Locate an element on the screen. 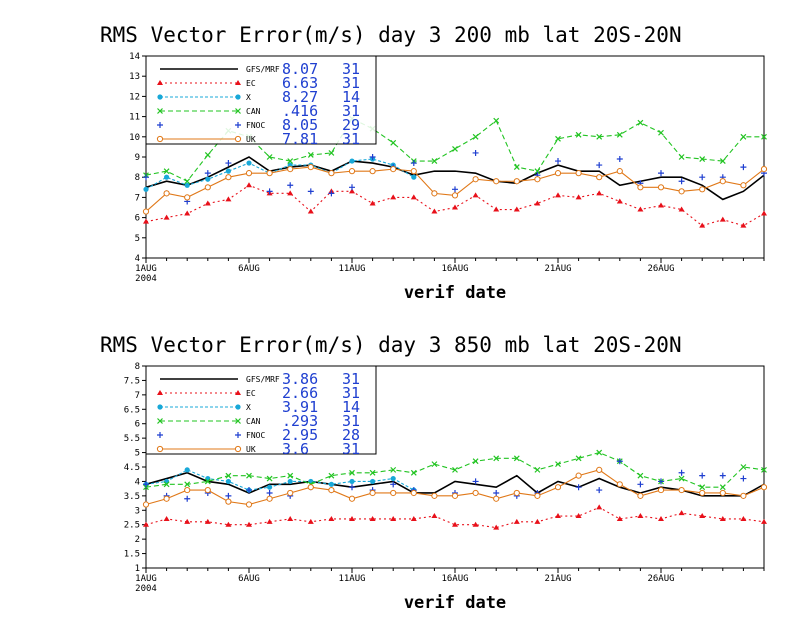 This screenshot has height=622, width=800. series-ec is located at coordinates (455, 517).